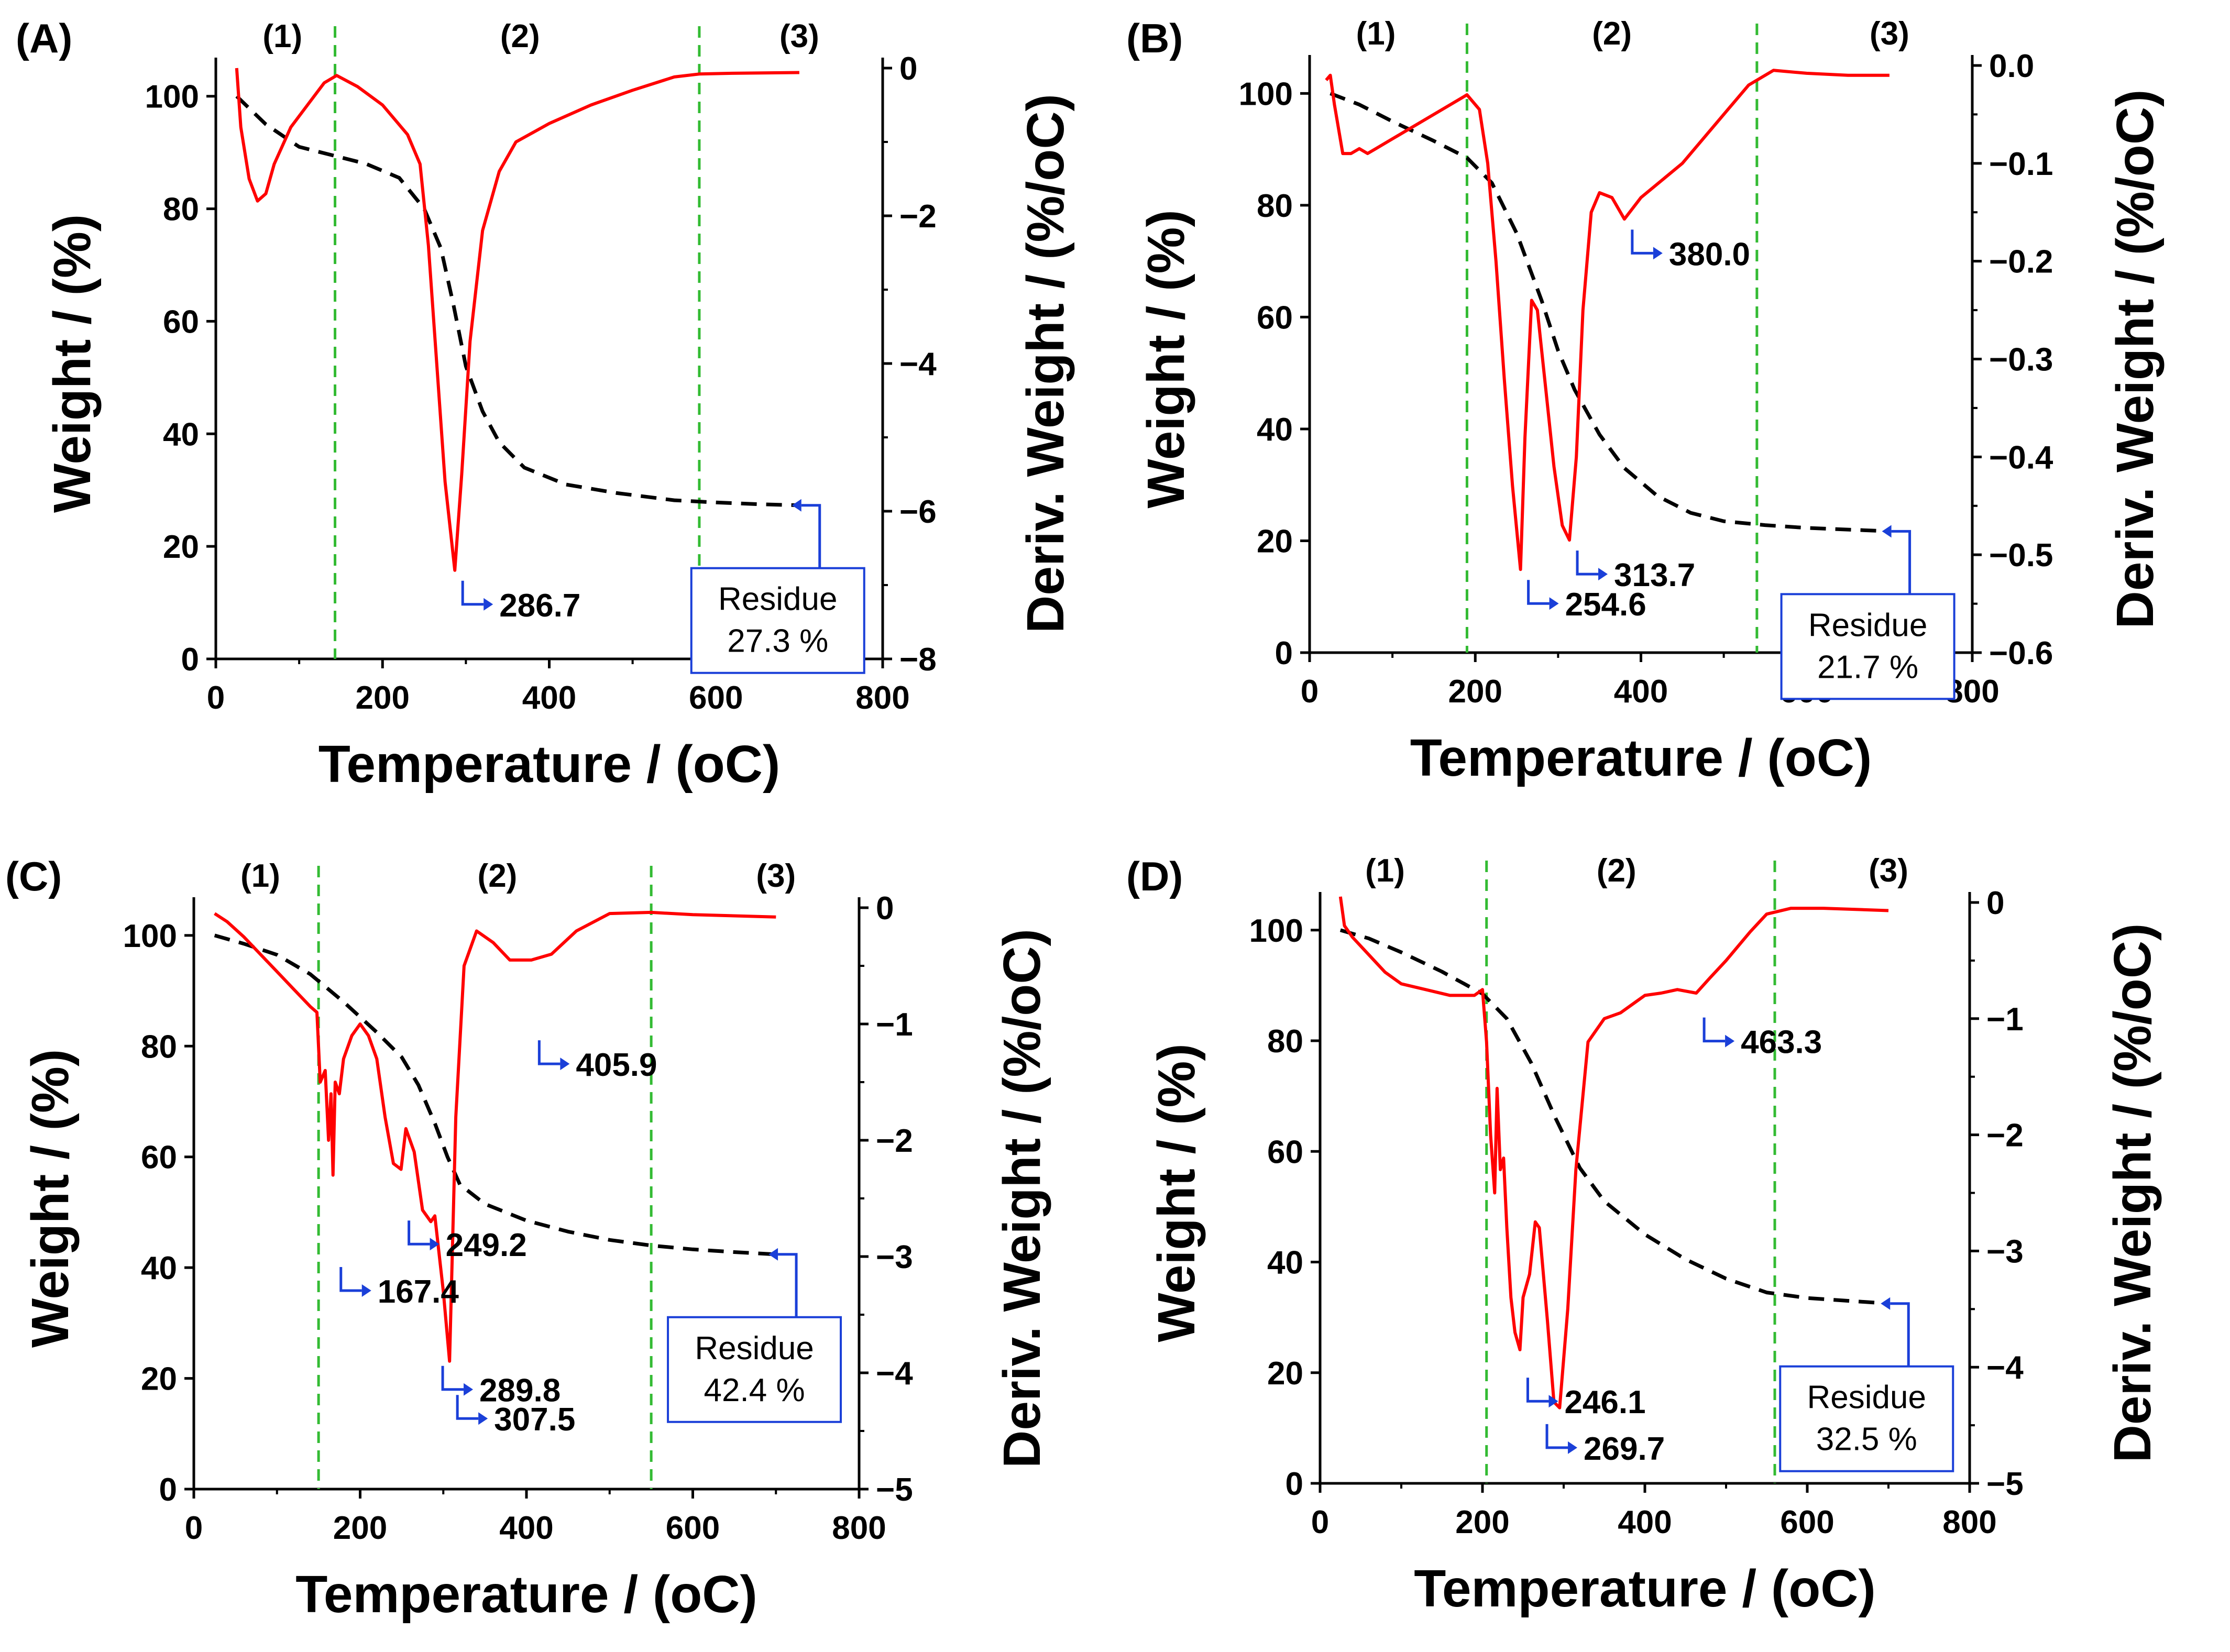 This screenshot has height=1652, width=2230. Describe the element at coordinates (2021, 457) in the screenshot. I see `y2-tick-label: −0.4` at that location.